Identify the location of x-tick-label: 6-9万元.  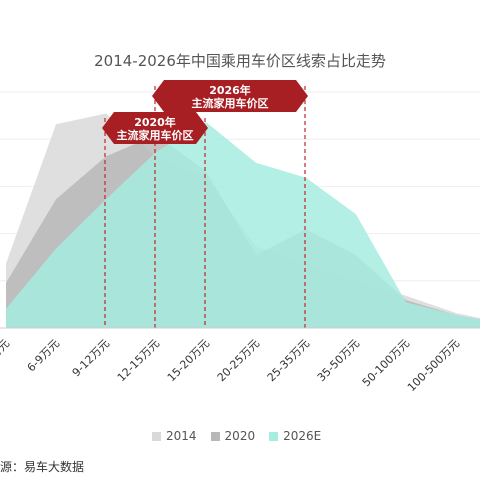
(43, 355).